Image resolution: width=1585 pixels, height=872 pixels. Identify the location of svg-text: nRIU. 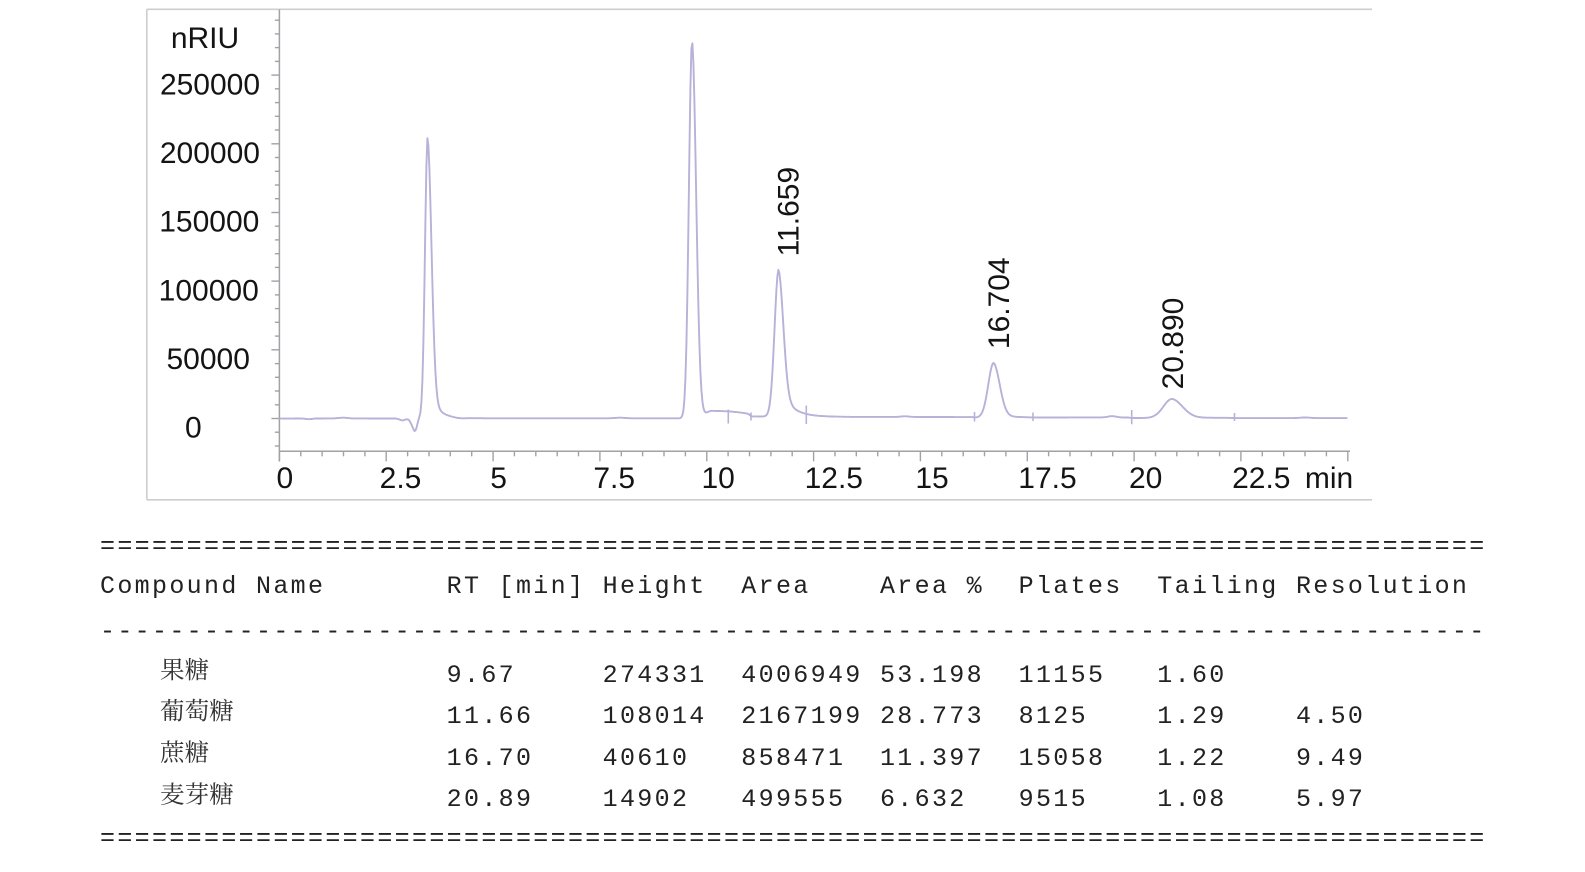
(205, 38).